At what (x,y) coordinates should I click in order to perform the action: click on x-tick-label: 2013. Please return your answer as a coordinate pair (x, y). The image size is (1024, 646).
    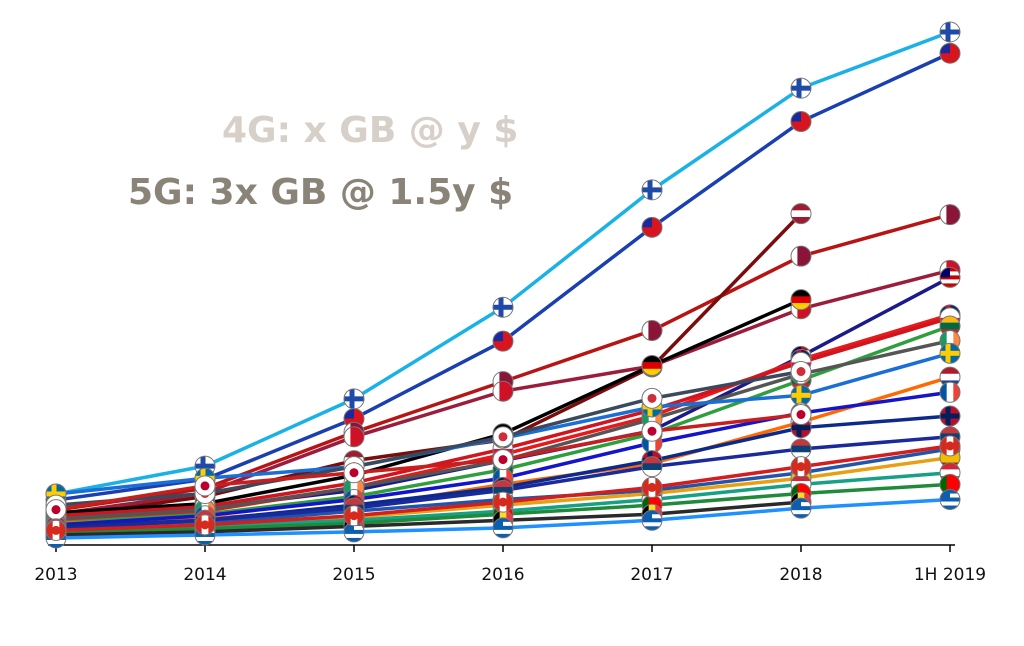
    Looking at the image, I should click on (55, 575).